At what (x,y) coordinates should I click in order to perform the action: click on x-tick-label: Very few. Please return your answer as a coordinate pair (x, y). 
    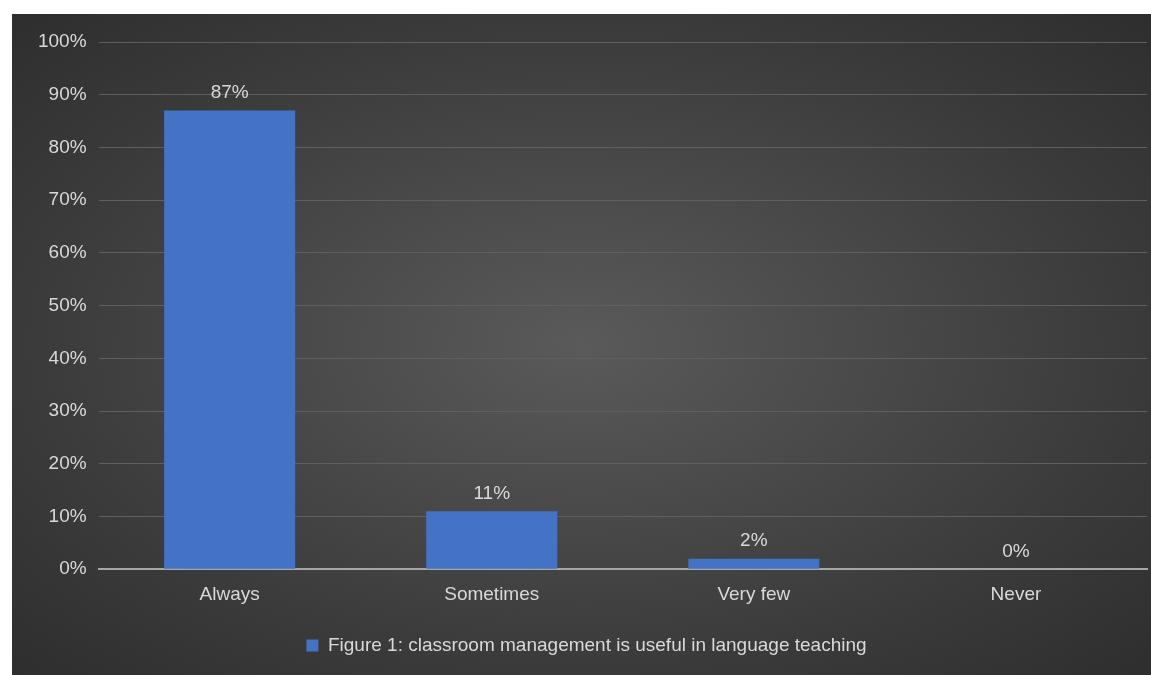
    Looking at the image, I should click on (754, 593).